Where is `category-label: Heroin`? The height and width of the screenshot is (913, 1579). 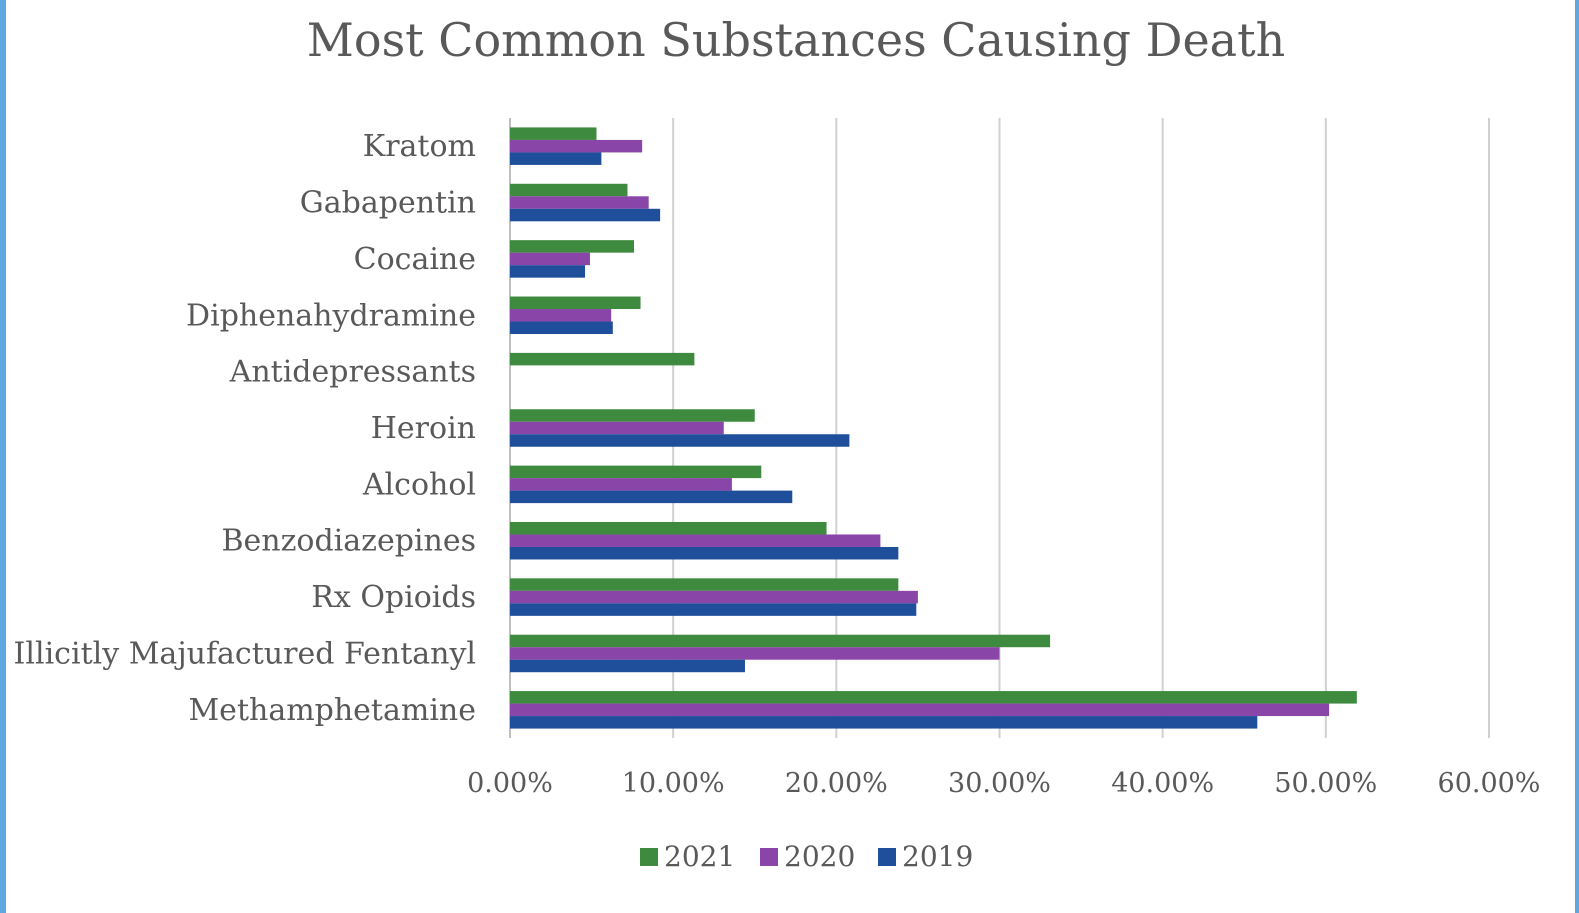
category-label: Heroin is located at coordinates (423, 428).